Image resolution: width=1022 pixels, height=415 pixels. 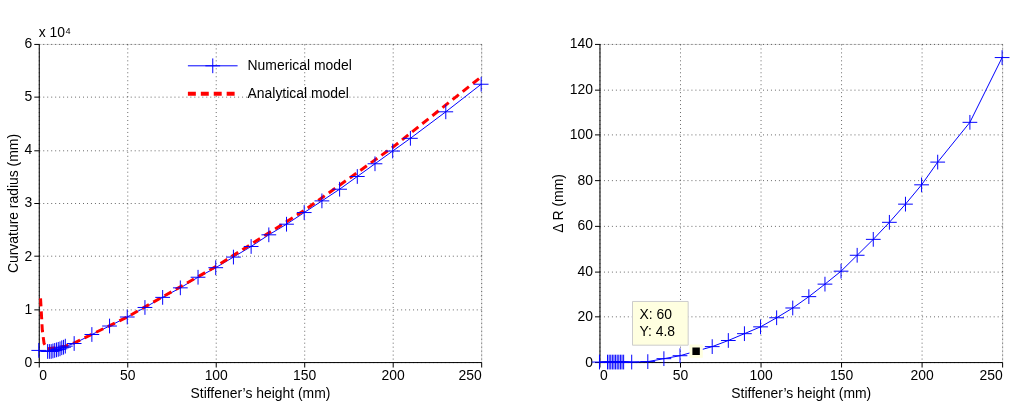 What do you see at coordinates (585, 179) in the screenshot?
I see `y-tick-label: 80` at bounding box center [585, 179].